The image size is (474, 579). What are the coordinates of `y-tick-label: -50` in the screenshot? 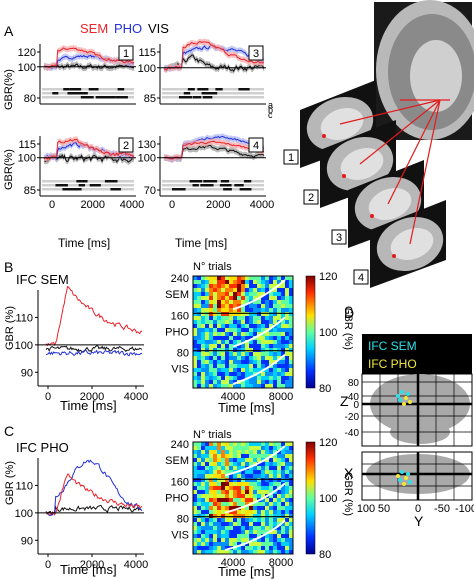 It's located at (442, 509).